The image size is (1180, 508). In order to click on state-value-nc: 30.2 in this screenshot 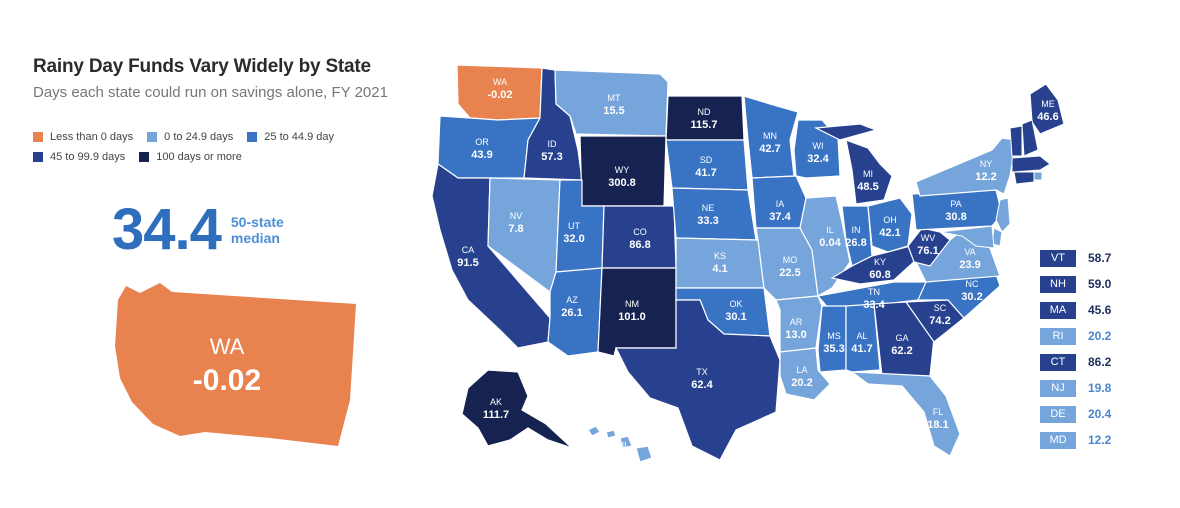, I will do `click(971, 297)`.